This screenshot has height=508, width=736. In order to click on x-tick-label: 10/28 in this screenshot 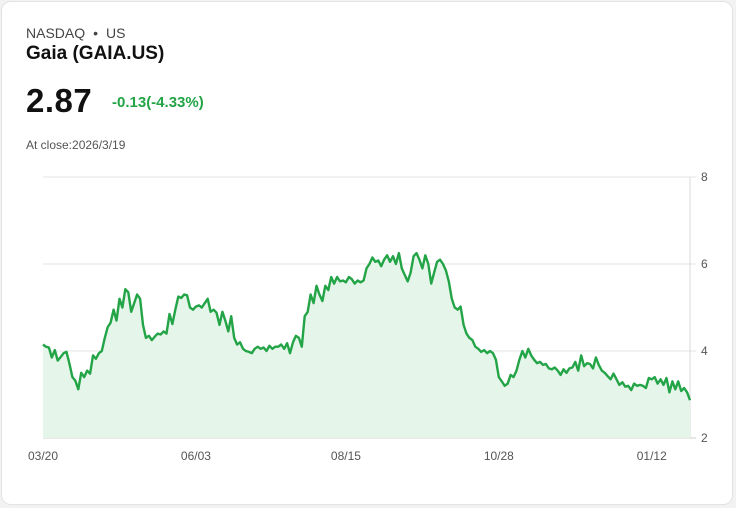, I will do `click(499, 456)`.